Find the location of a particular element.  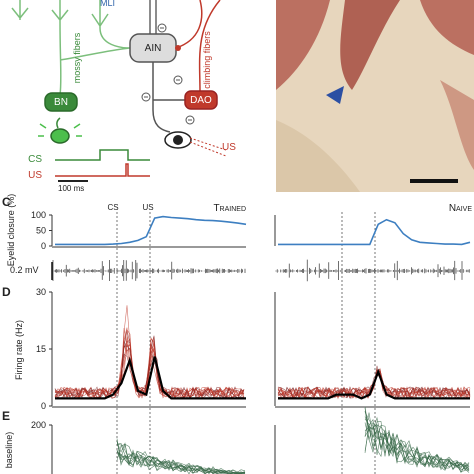

y-axis-label: Eyelid closure (%) is located at coordinates (11, 230).